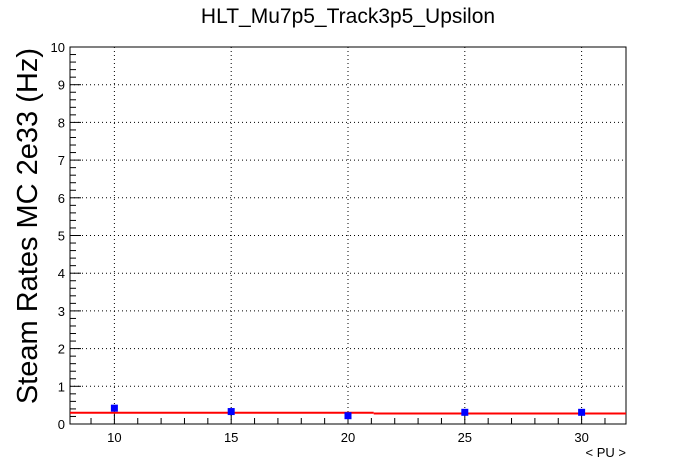  I want to click on y-tick-label: 0, so click(61, 424).